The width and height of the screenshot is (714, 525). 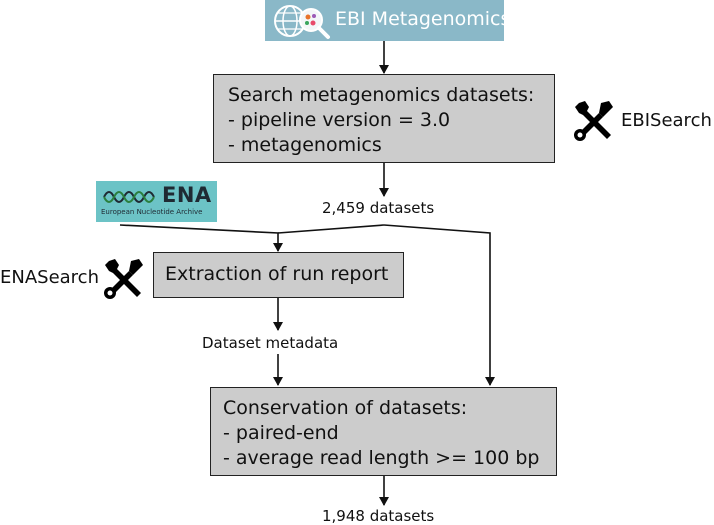 What do you see at coordinates (439, 305) in the screenshot?
I see `edge-split-right` at bounding box center [439, 305].